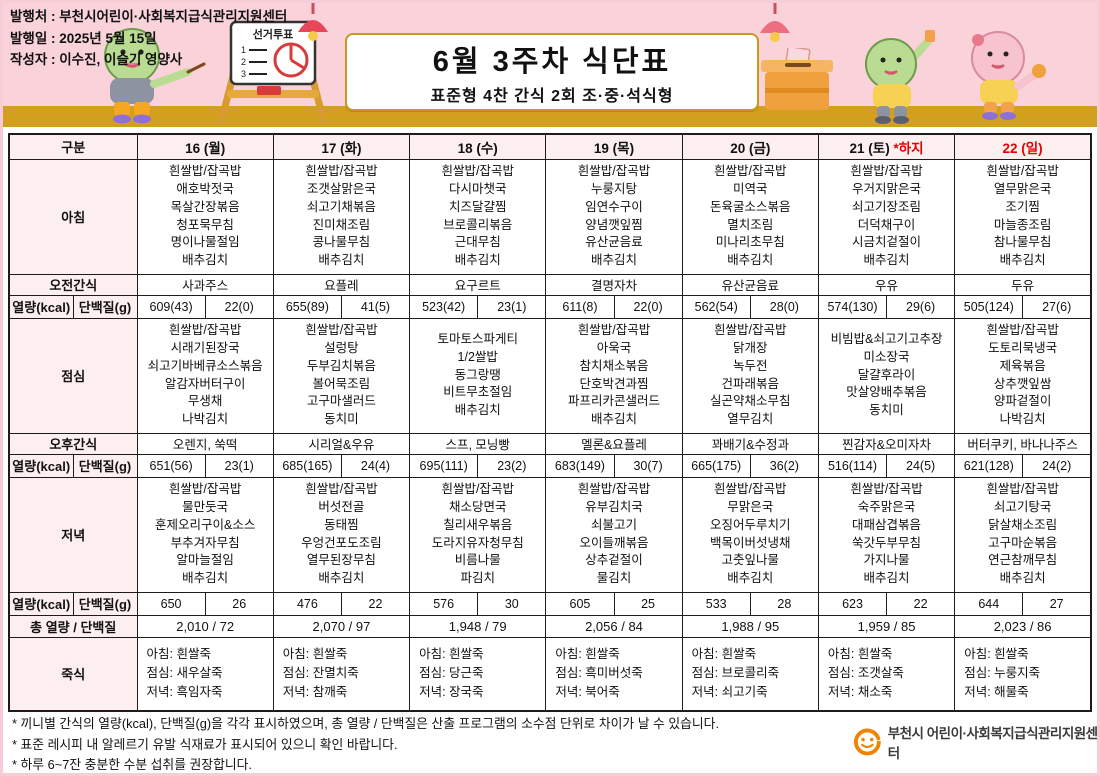 This screenshot has width=1100, height=776. What do you see at coordinates (989, 306) in the screenshot?
I see `kcal-value: 505(124)` at bounding box center [989, 306].